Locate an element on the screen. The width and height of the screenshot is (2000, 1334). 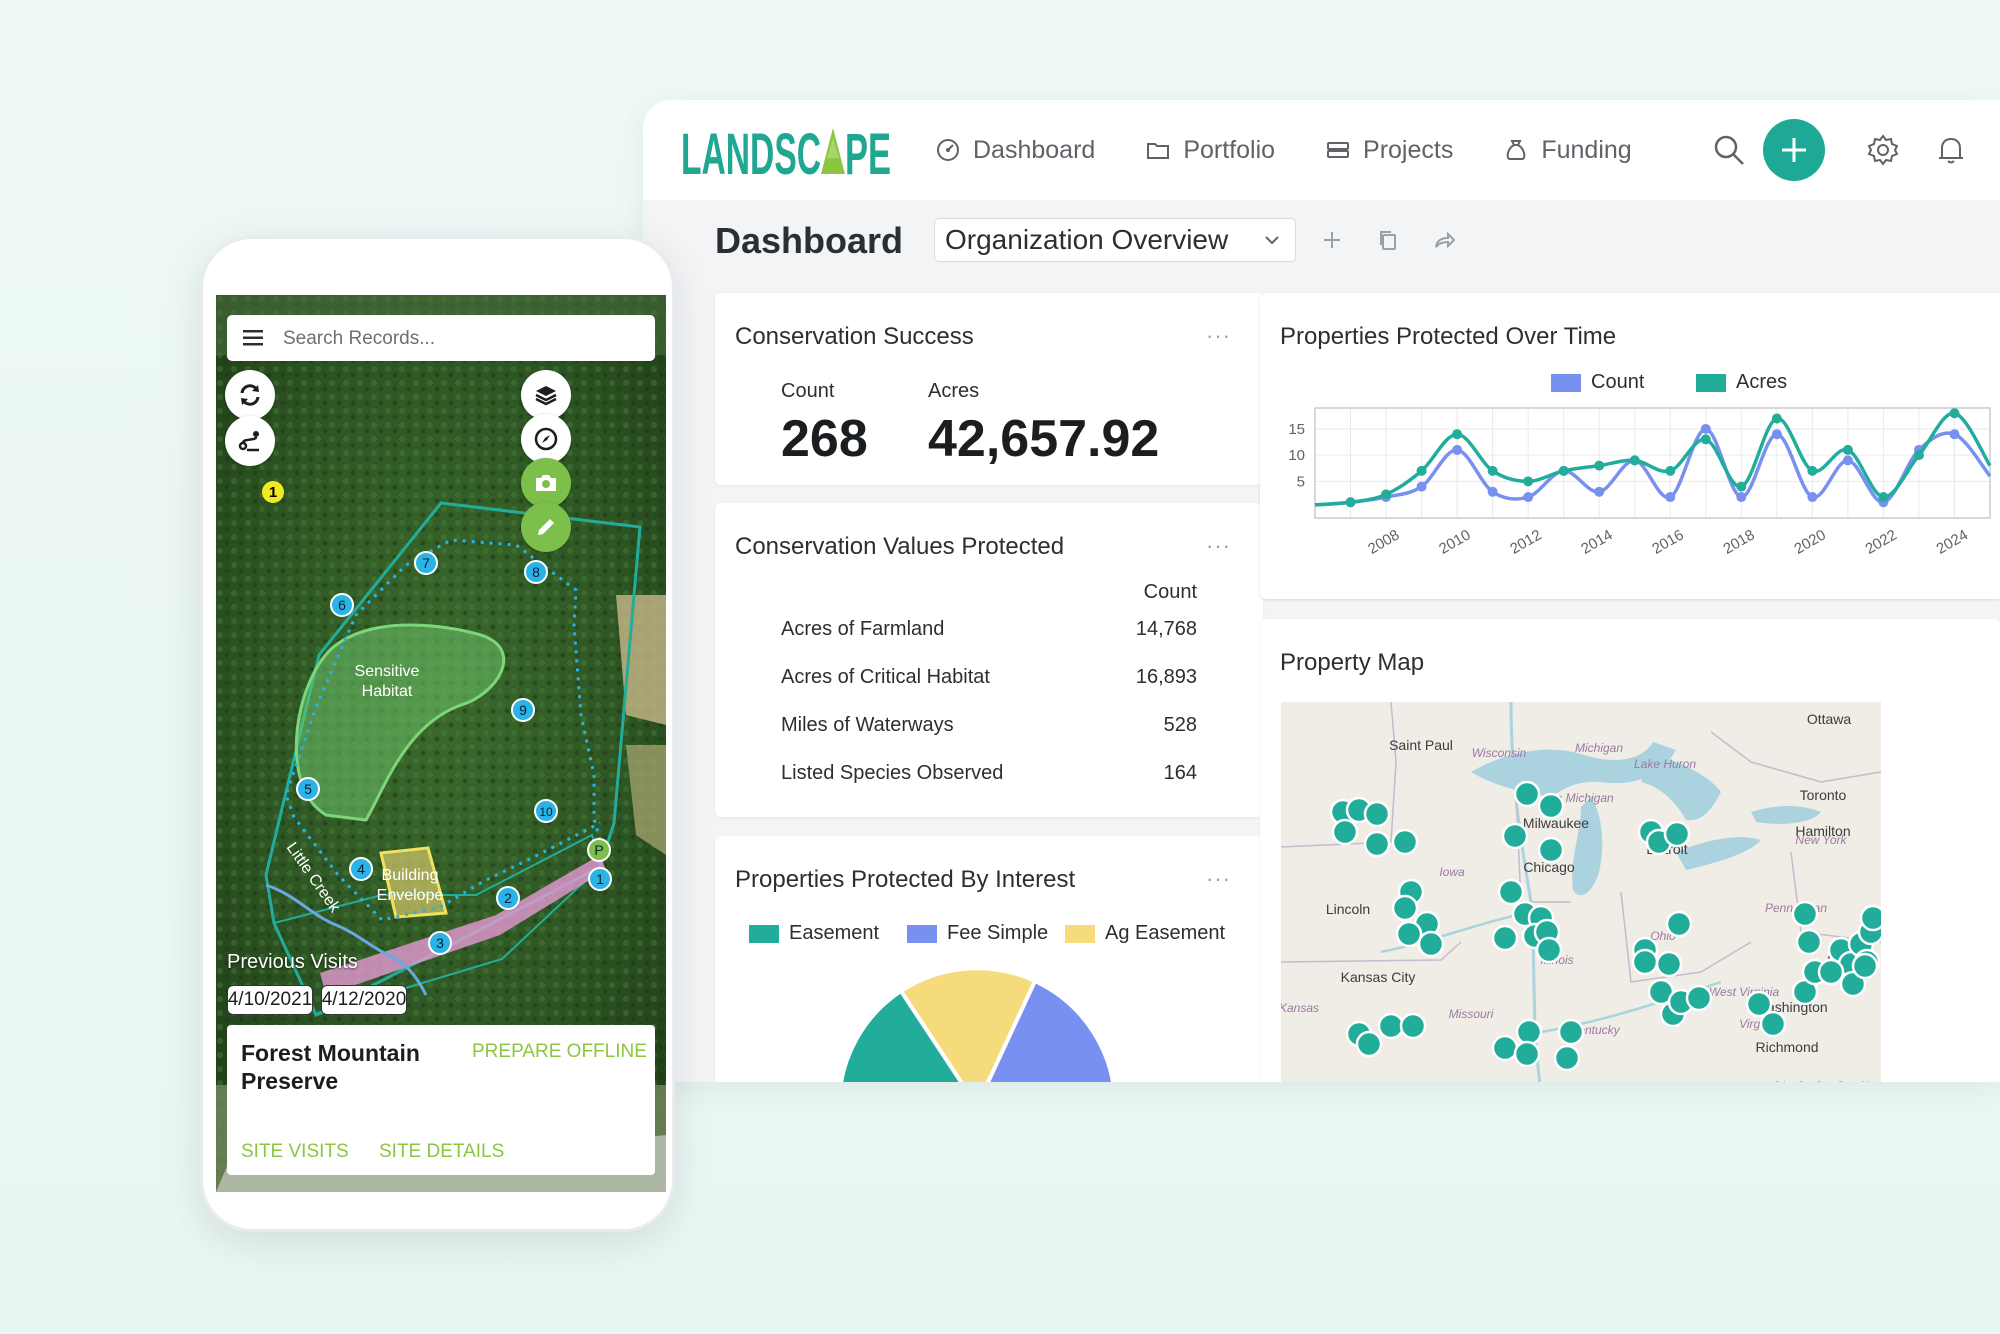
legend-item: Fee Simple is located at coordinates (977, 933).